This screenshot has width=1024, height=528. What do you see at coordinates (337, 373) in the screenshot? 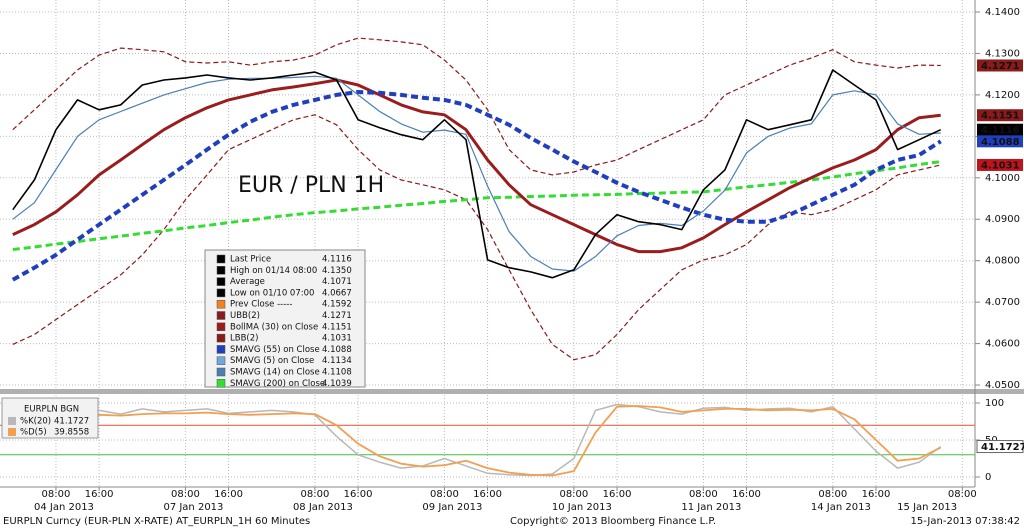
I see `legend-value: 4.1108` at bounding box center [337, 373].